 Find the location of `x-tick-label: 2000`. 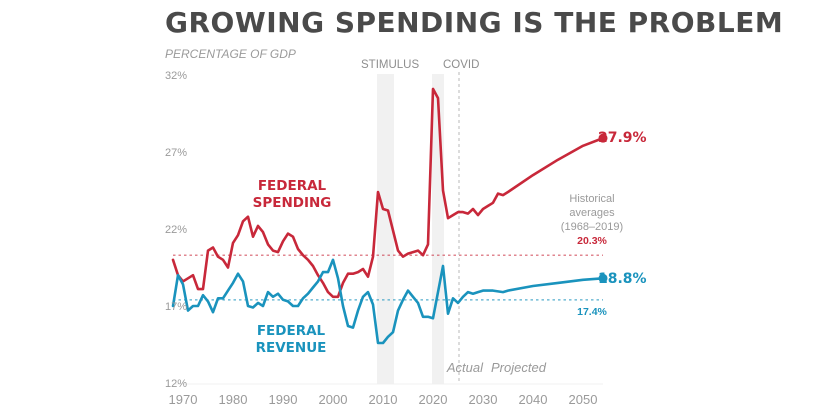

x-tick-label: 2000 is located at coordinates (333, 399).